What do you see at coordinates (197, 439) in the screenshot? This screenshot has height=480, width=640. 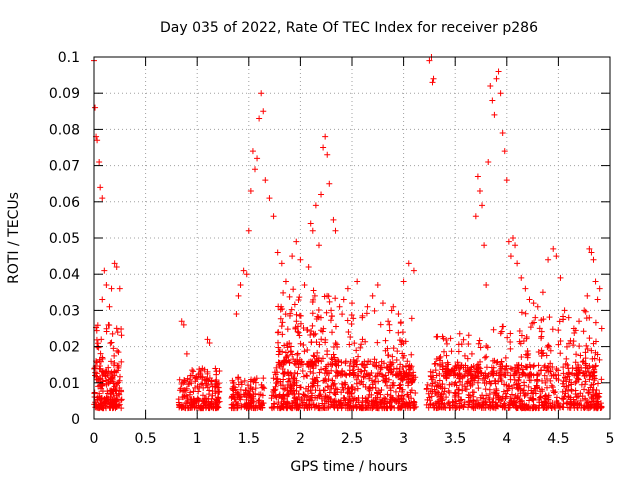 I see `x-tick-label: 1` at bounding box center [197, 439].